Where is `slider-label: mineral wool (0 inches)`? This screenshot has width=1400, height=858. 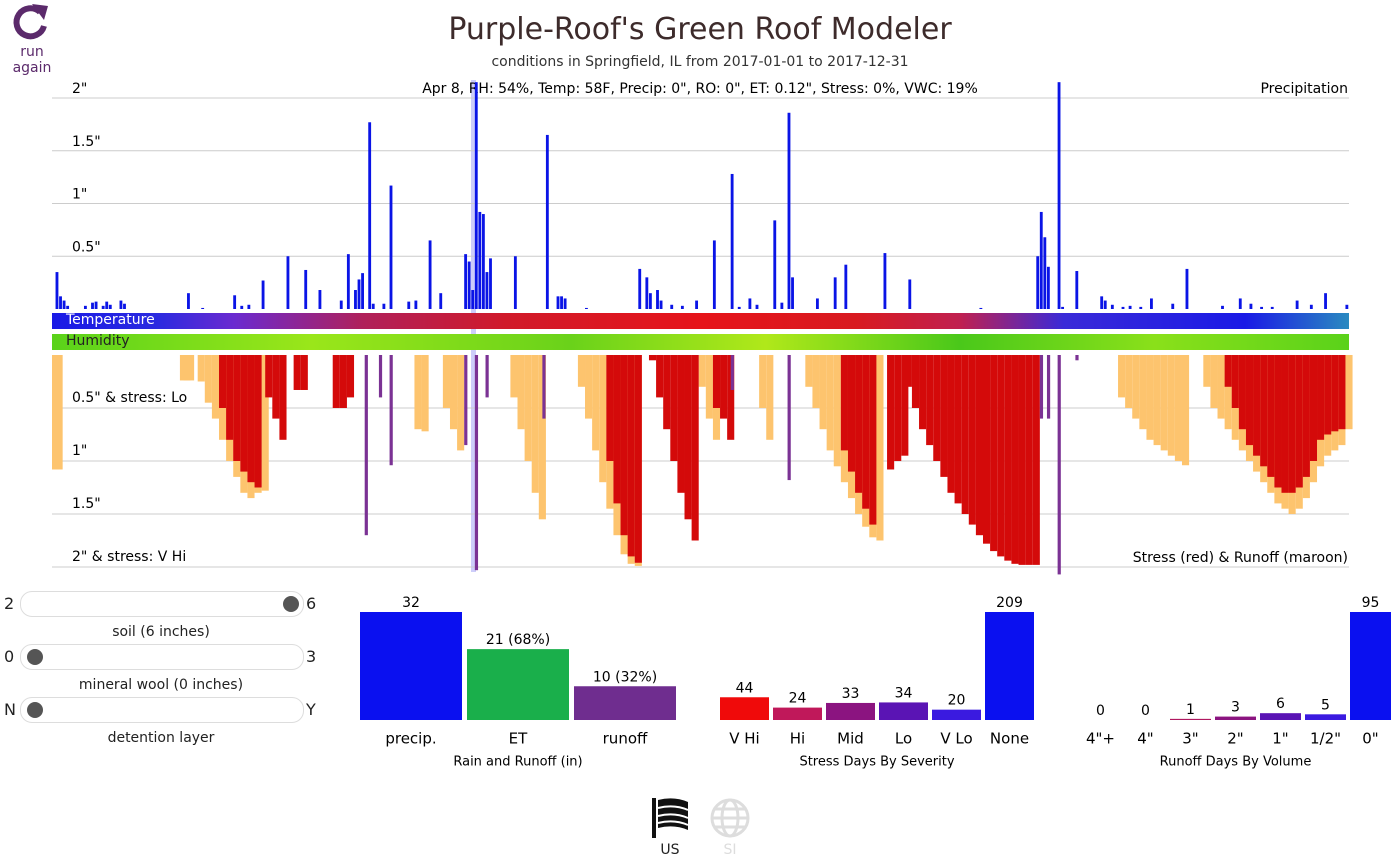 slider-label: mineral wool (0 inches) is located at coordinates (161, 685).